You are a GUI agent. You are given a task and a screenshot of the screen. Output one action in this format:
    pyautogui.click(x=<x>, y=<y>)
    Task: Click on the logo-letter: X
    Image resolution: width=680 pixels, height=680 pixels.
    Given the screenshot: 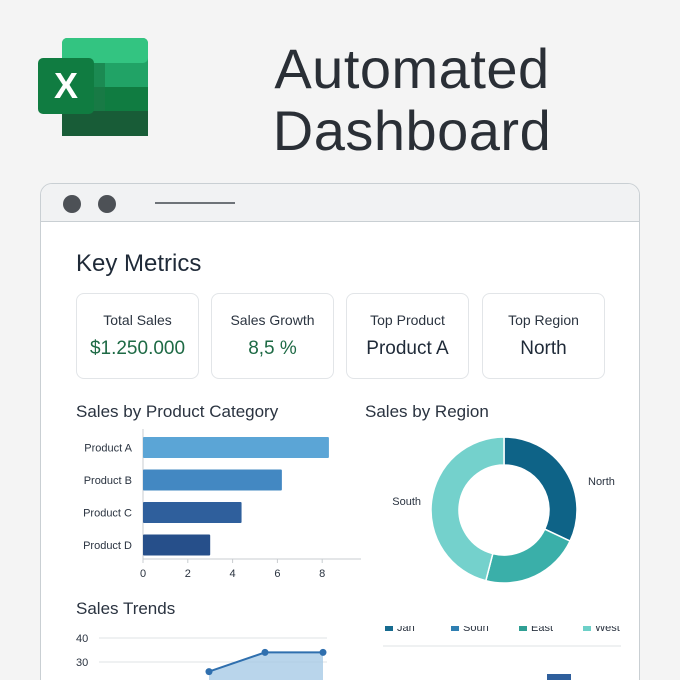 What is the action you would take?
    pyautogui.click(x=66, y=85)
    